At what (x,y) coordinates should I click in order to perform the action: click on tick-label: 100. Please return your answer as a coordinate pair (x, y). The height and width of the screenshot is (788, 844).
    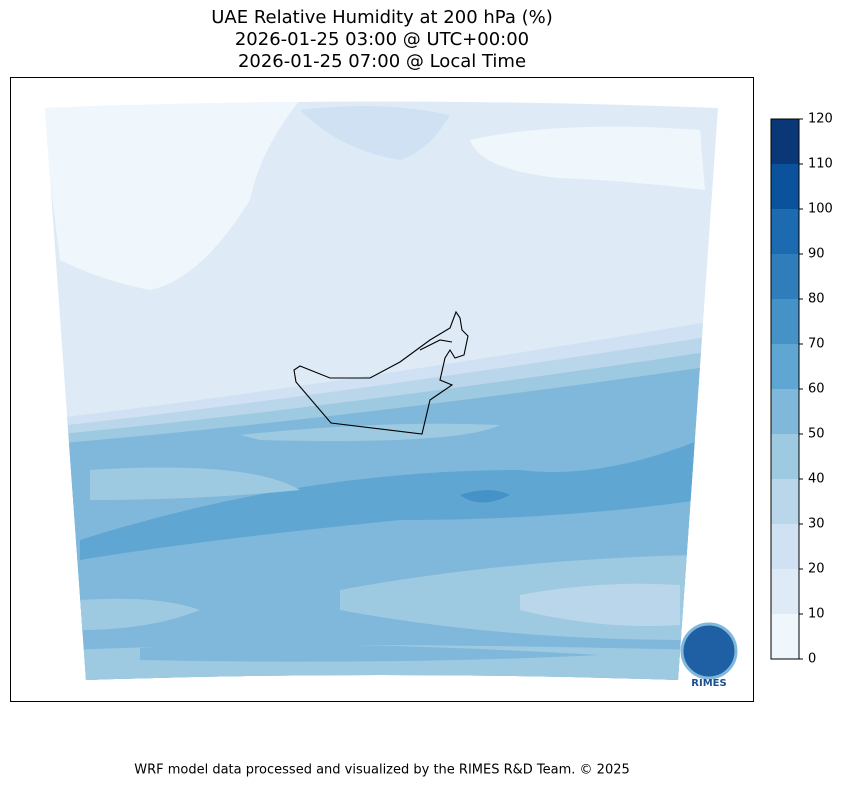
    Looking at the image, I should click on (820, 209).